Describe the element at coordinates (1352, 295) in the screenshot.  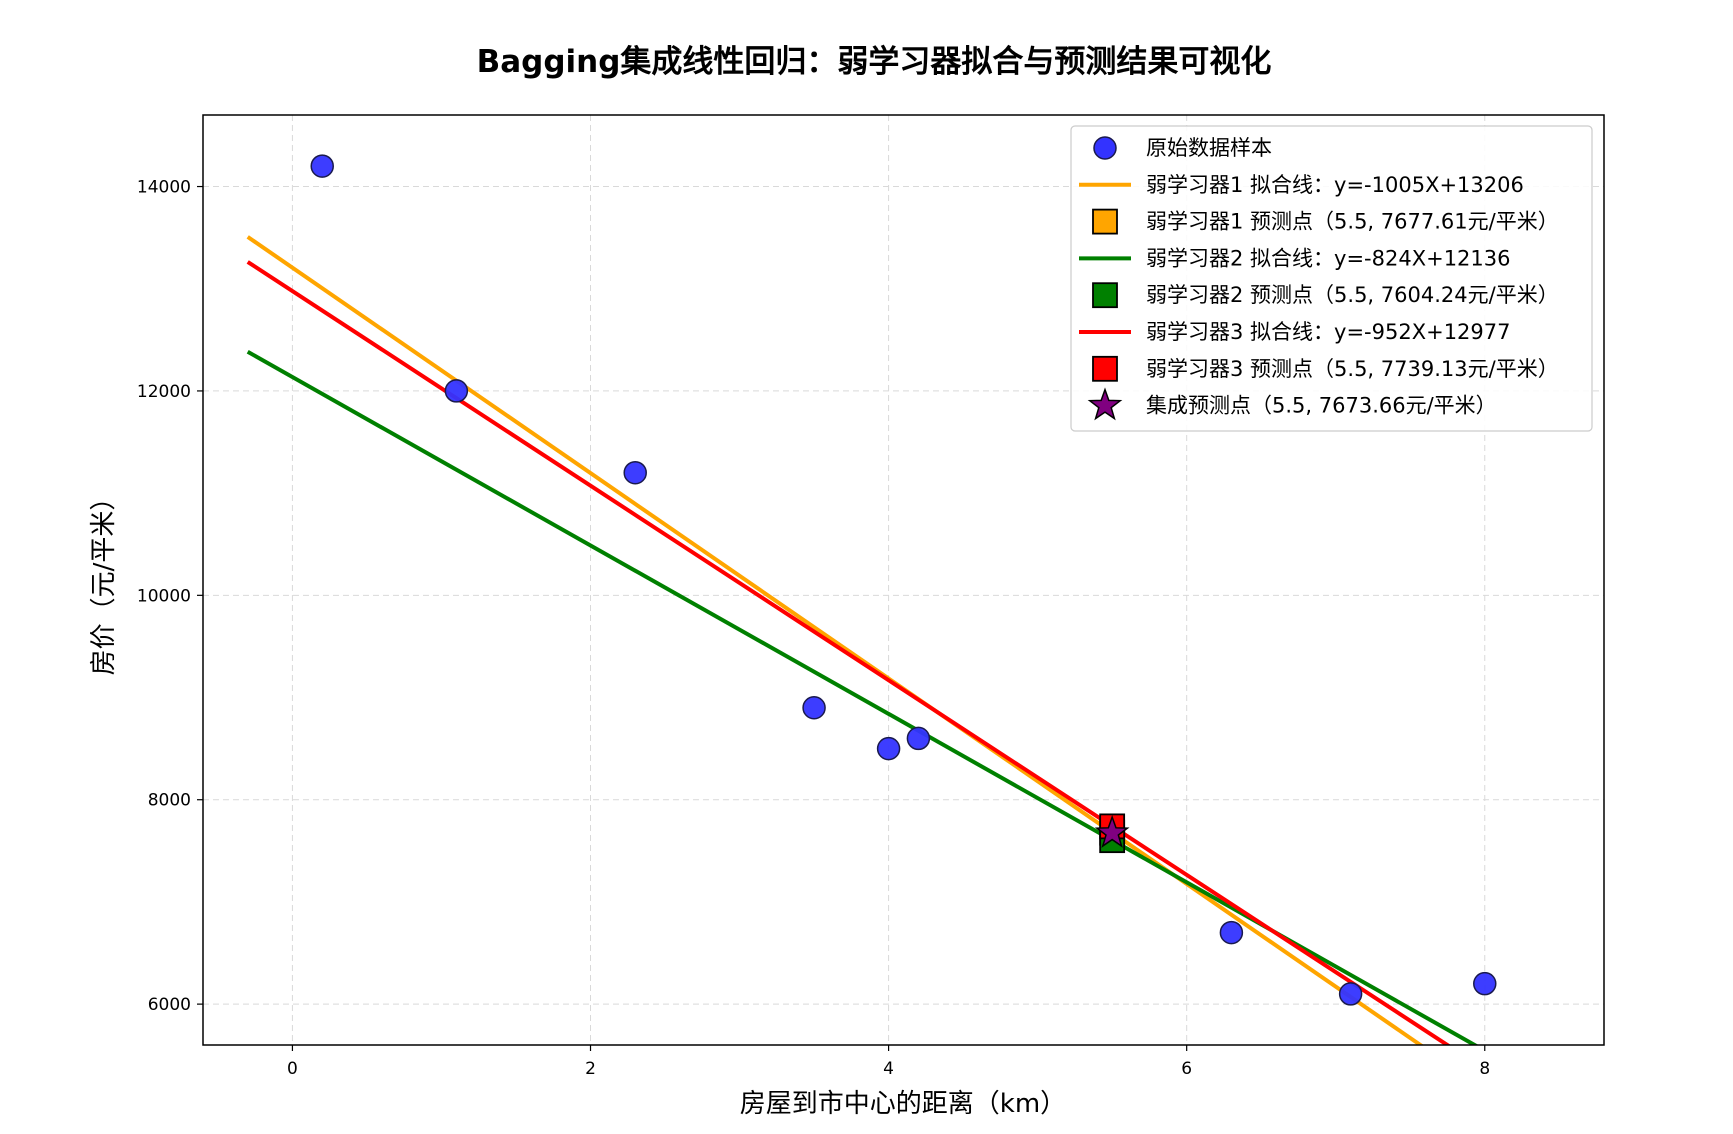
I see `legend-label: 弱学习器2 预测点（5.5, 7604.24元/平米）` at that location.